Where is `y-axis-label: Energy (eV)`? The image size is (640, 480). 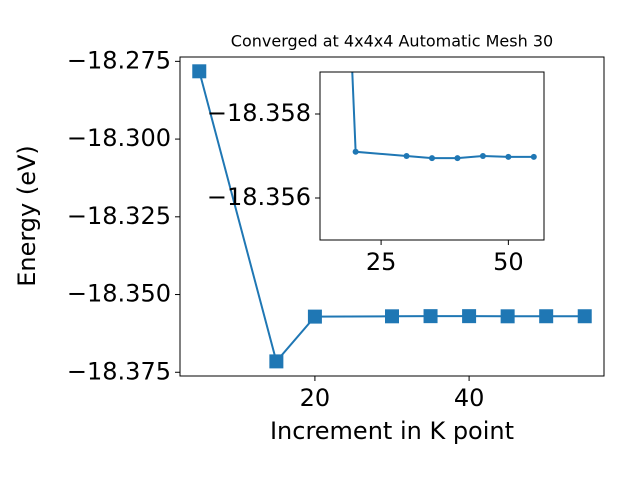 y-axis-label: Energy (eV) is located at coordinates (27, 216).